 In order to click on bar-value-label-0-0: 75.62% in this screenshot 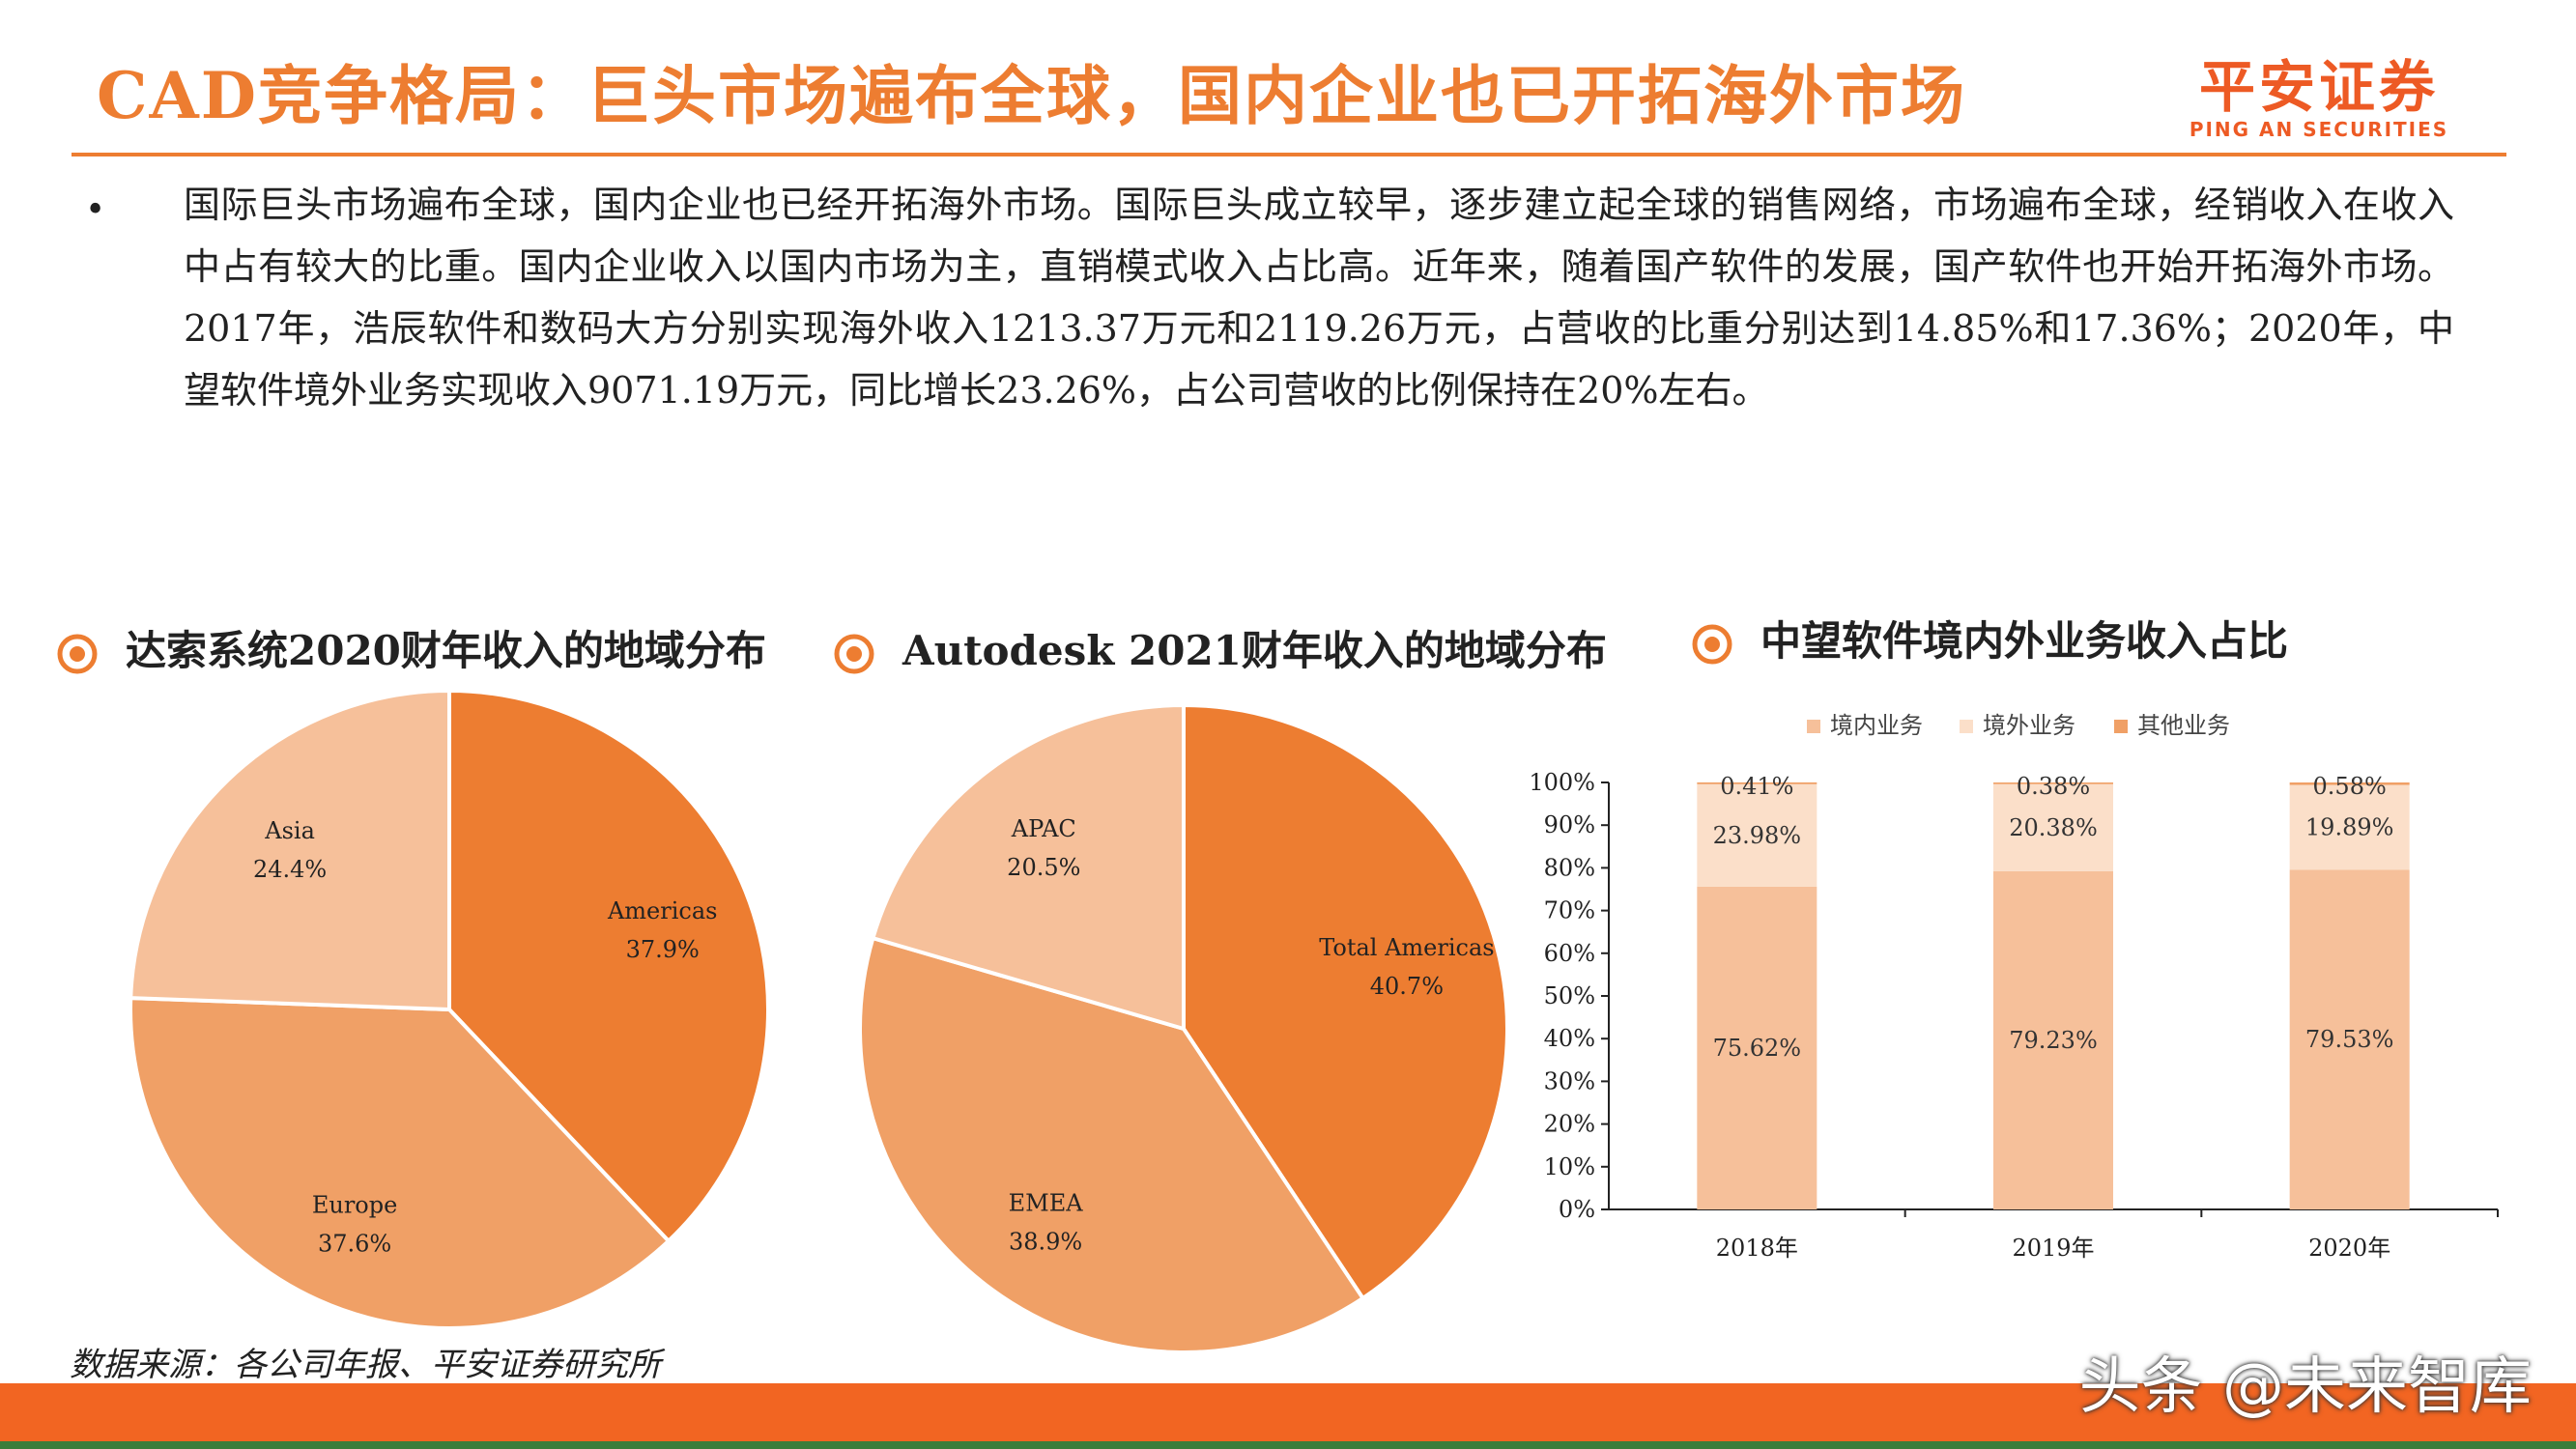, I will do `click(1758, 1048)`.